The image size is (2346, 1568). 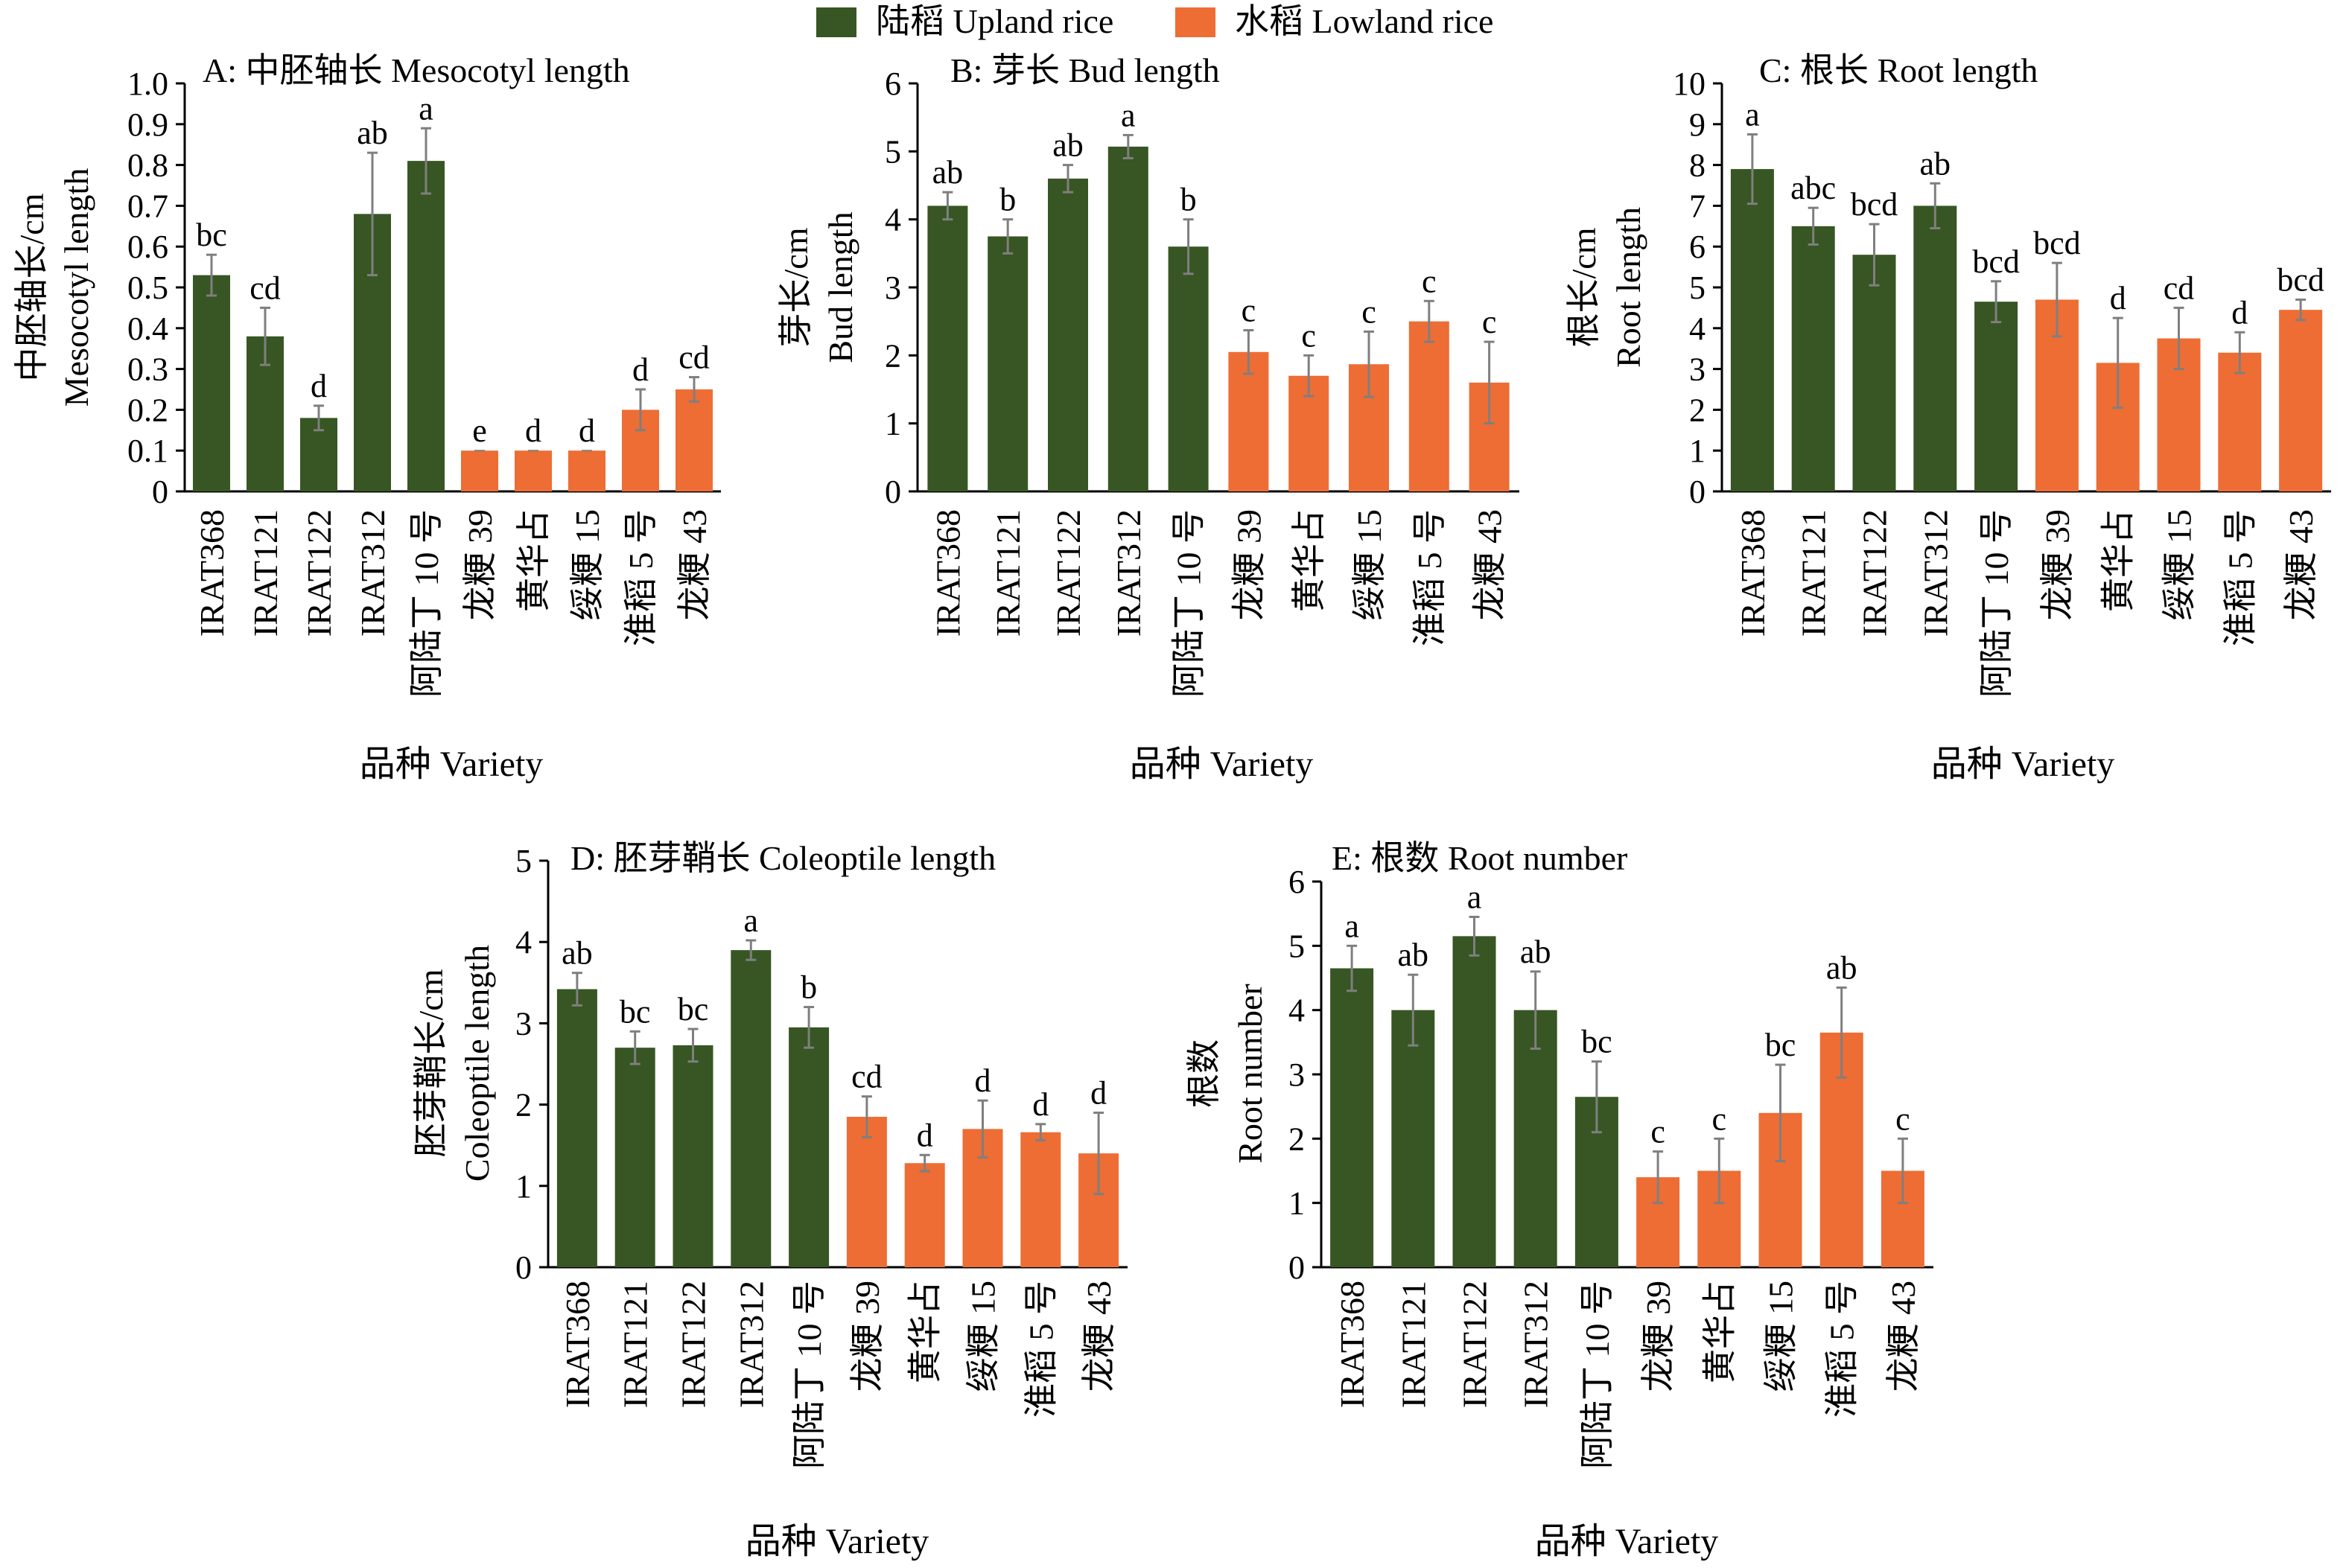 What do you see at coordinates (147, 288) in the screenshot?
I see `y-tick-label: 0.5` at bounding box center [147, 288].